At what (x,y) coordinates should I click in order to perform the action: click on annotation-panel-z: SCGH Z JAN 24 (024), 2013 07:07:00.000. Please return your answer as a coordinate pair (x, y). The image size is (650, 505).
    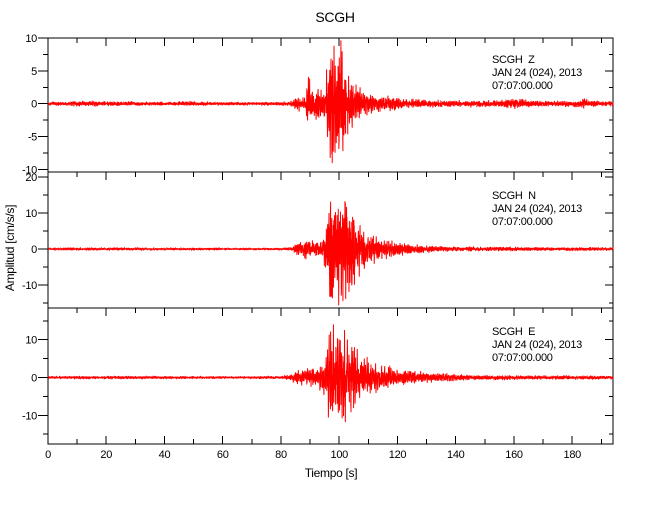
    Looking at the image, I should click on (537, 73).